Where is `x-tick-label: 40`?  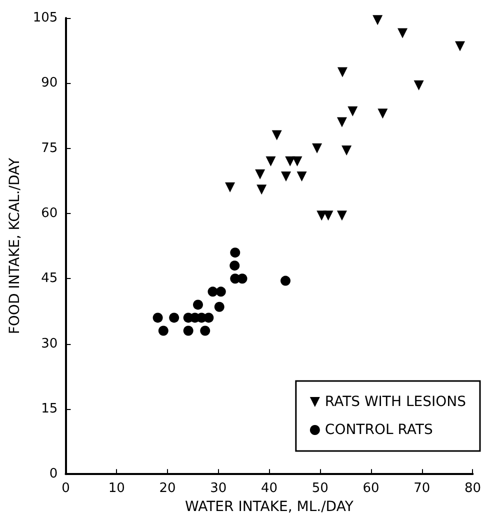 x-tick-label: 40 is located at coordinates (269, 488).